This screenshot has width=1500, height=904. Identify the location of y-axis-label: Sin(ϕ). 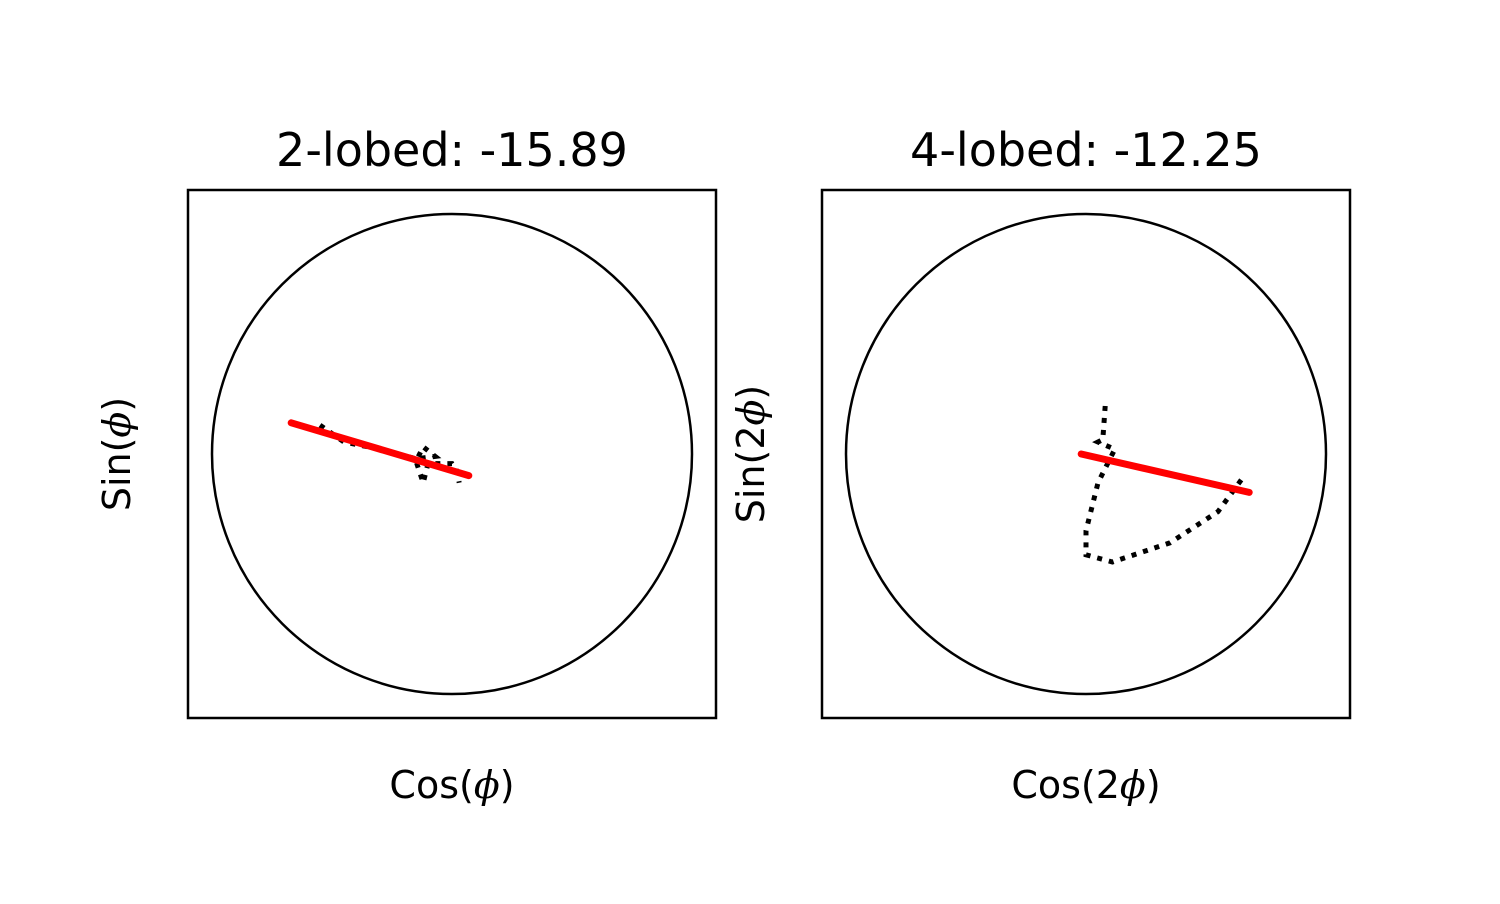
(117, 454).